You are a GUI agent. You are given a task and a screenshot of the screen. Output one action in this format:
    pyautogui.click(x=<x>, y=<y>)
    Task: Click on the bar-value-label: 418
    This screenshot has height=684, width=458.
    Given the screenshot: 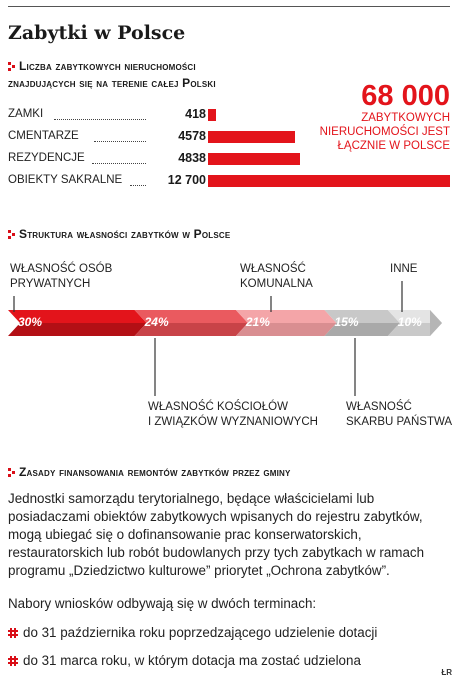 What is the action you would take?
    pyautogui.click(x=195, y=114)
    